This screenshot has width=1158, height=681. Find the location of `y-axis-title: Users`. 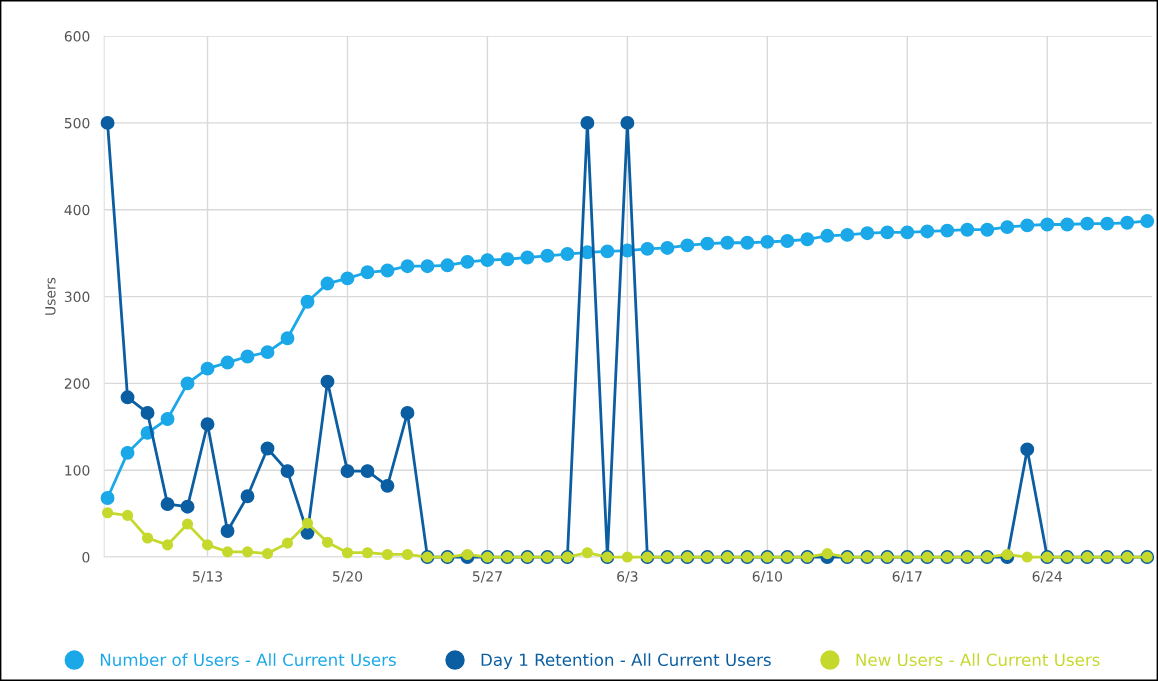

y-axis-title: Users is located at coordinates (50, 296).